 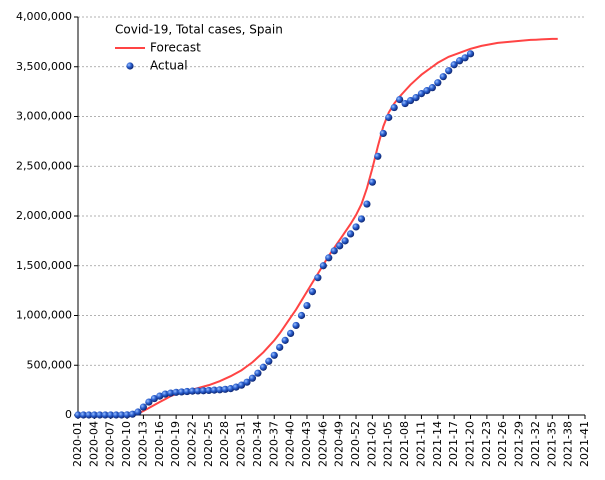 I want to click on y-tick-label: 0, so click(x=68, y=414).